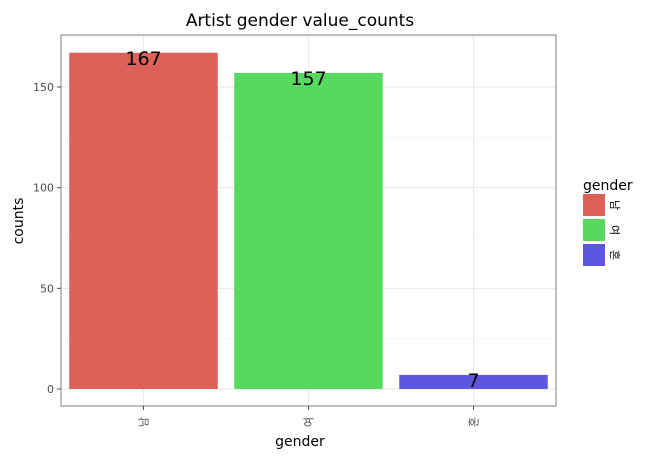 The image size is (660, 459). What do you see at coordinates (608, 186) in the screenshot?
I see `legend-title: gender` at bounding box center [608, 186].